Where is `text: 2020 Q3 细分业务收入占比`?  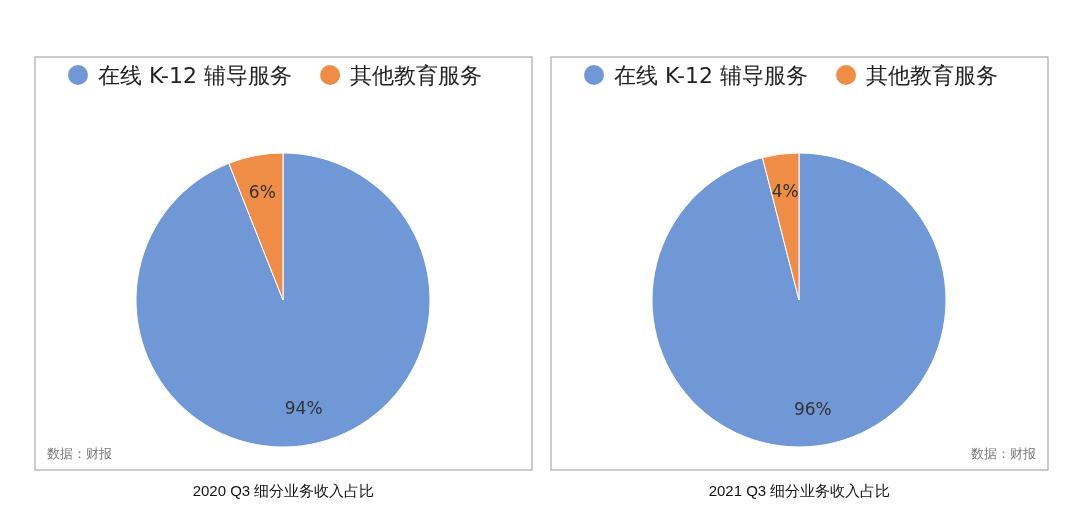
text: 2020 Q3 细分业务收入占比 is located at coordinates (283, 490).